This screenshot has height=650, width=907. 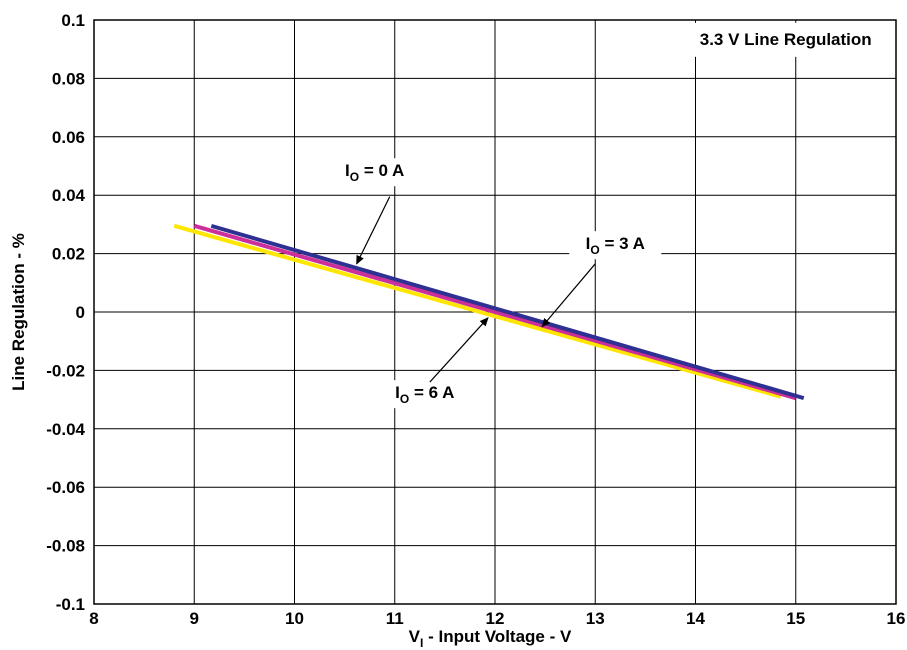 I want to click on annotation-label: IO = 0 A, so click(x=374, y=172).